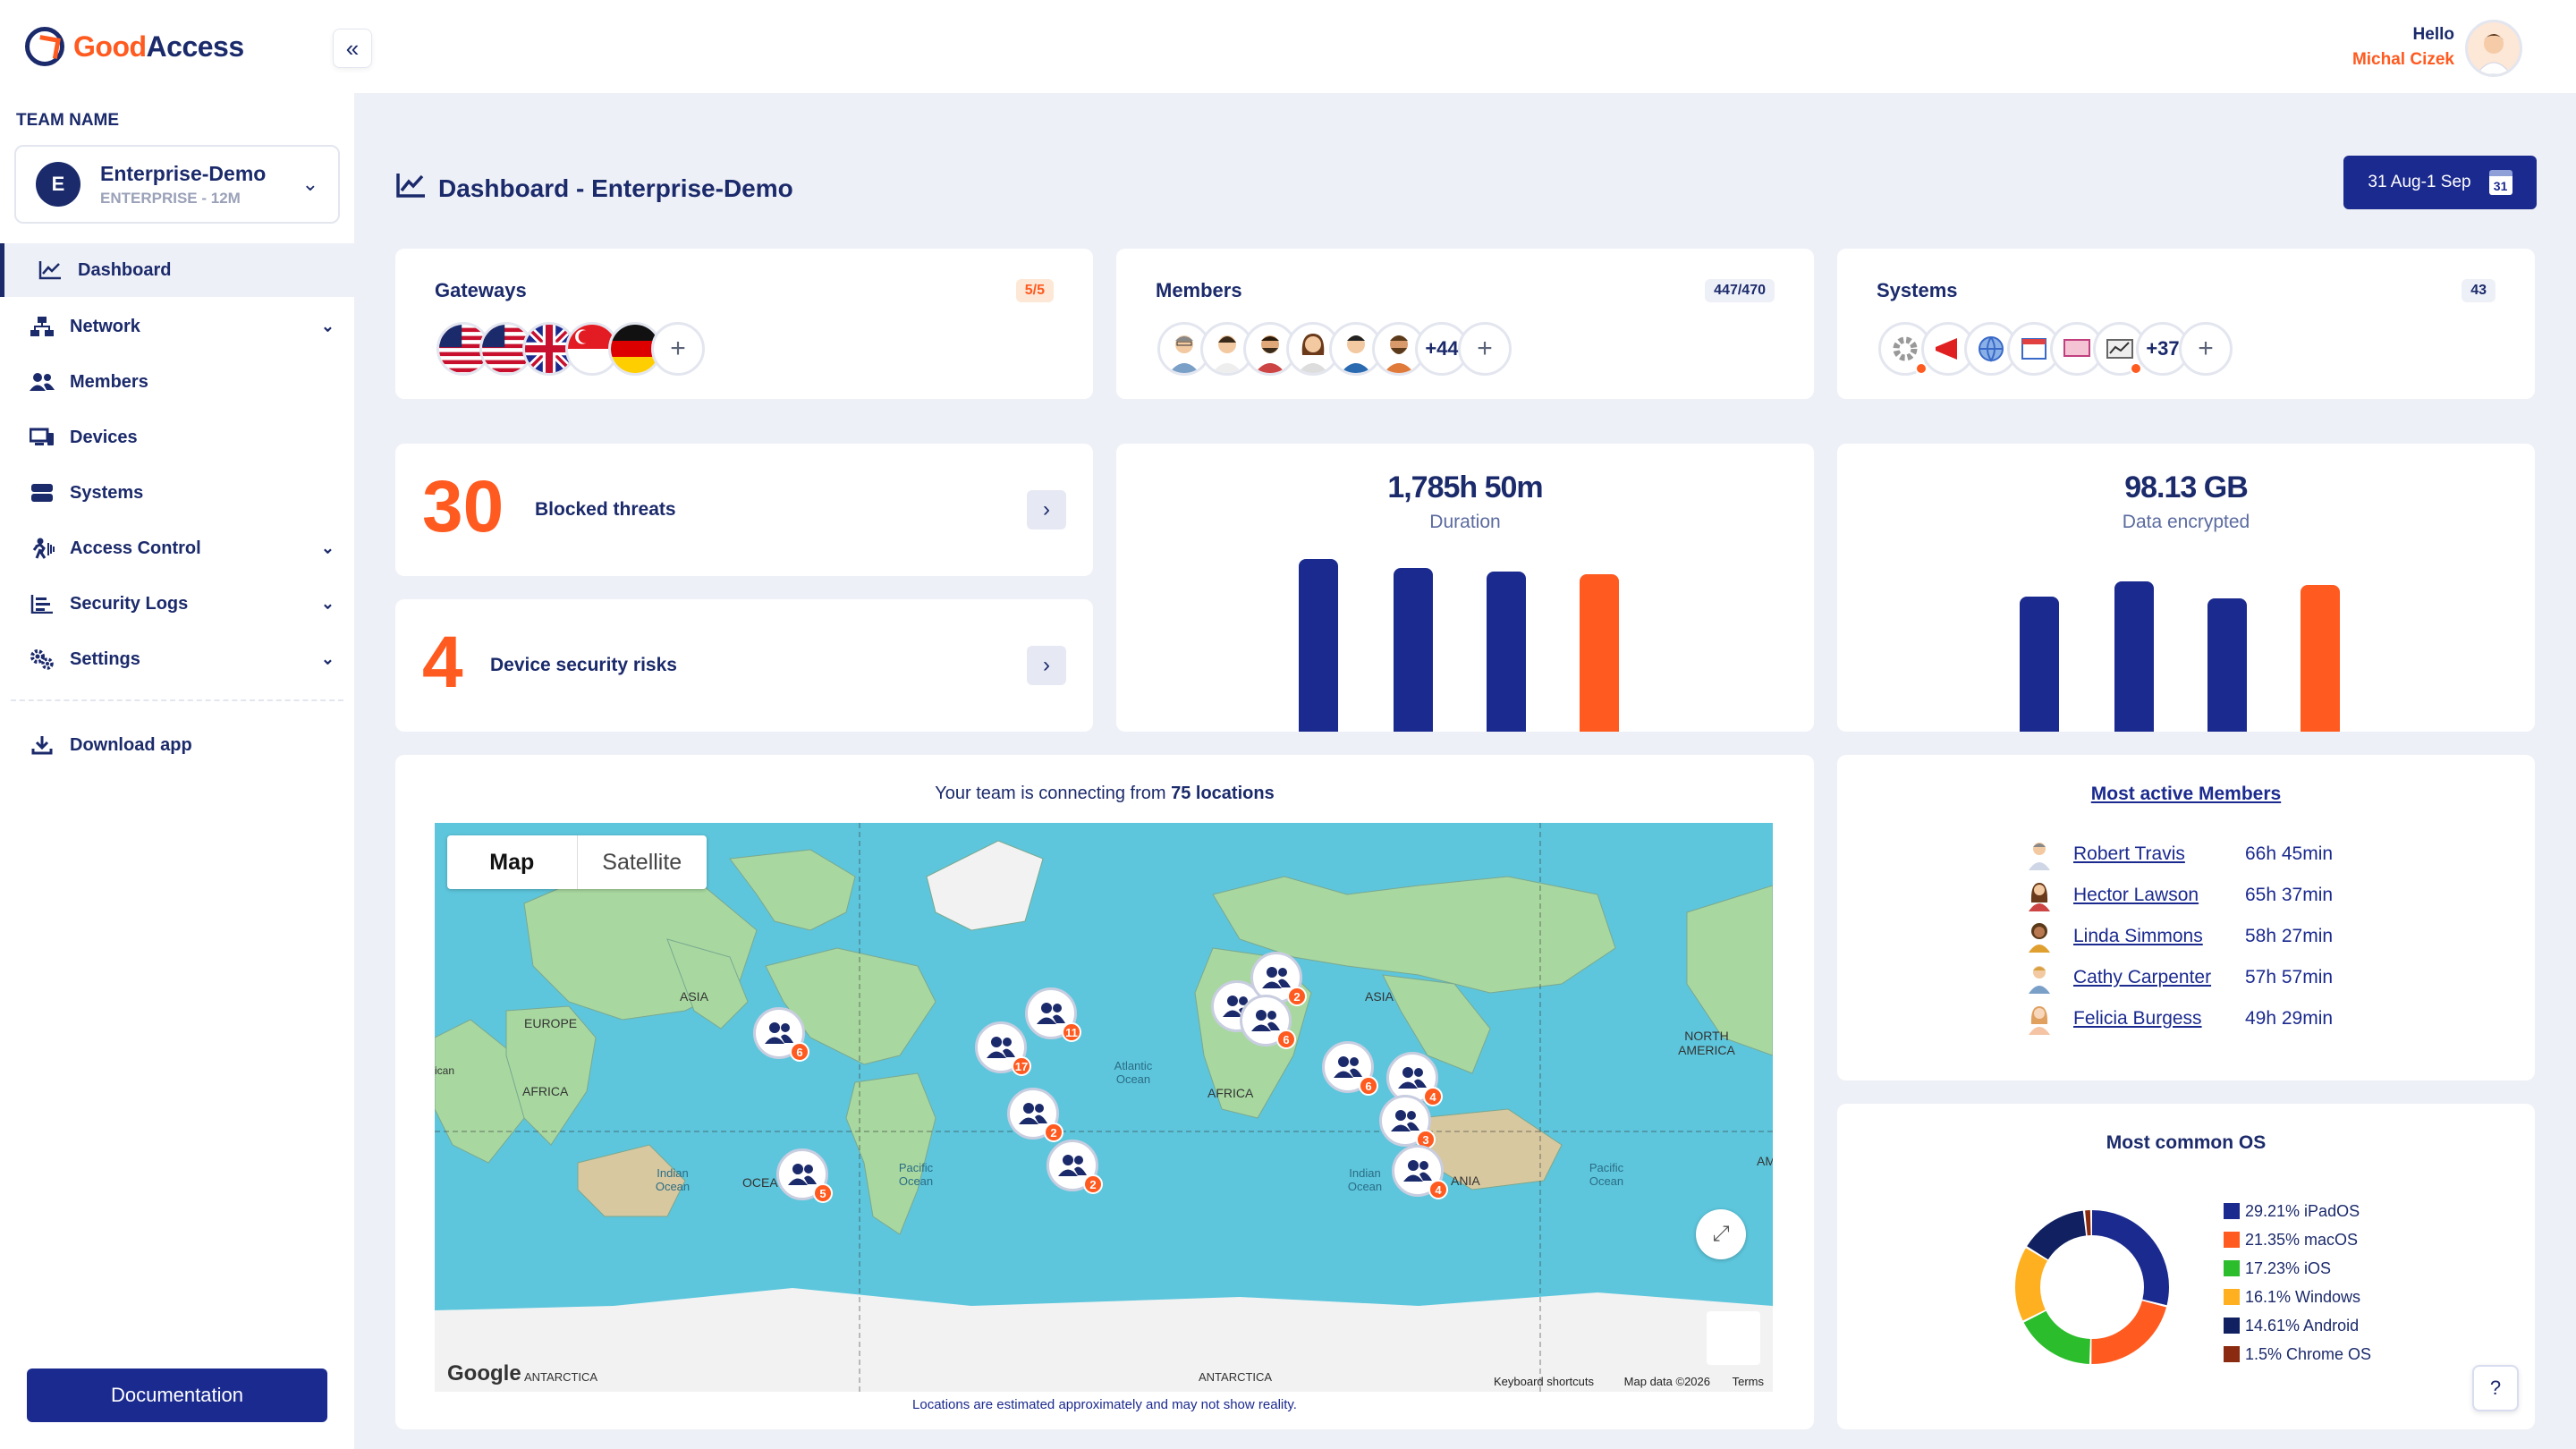  I want to click on device-risks-label: Device security risks, so click(583, 665).